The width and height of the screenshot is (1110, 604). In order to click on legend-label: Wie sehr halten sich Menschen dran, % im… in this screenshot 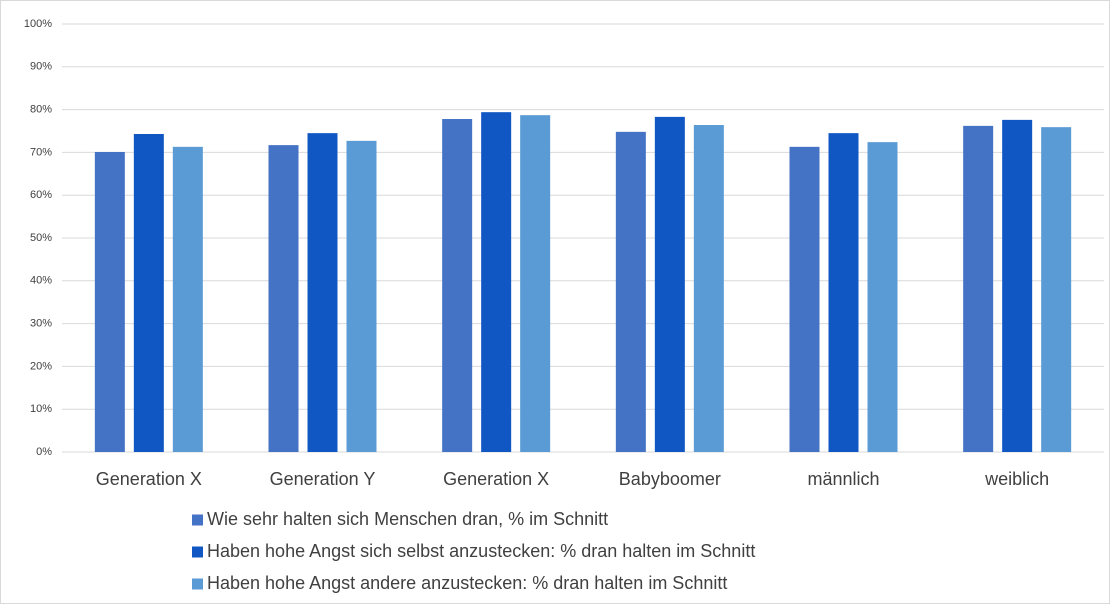, I will do `click(407, 519)`.